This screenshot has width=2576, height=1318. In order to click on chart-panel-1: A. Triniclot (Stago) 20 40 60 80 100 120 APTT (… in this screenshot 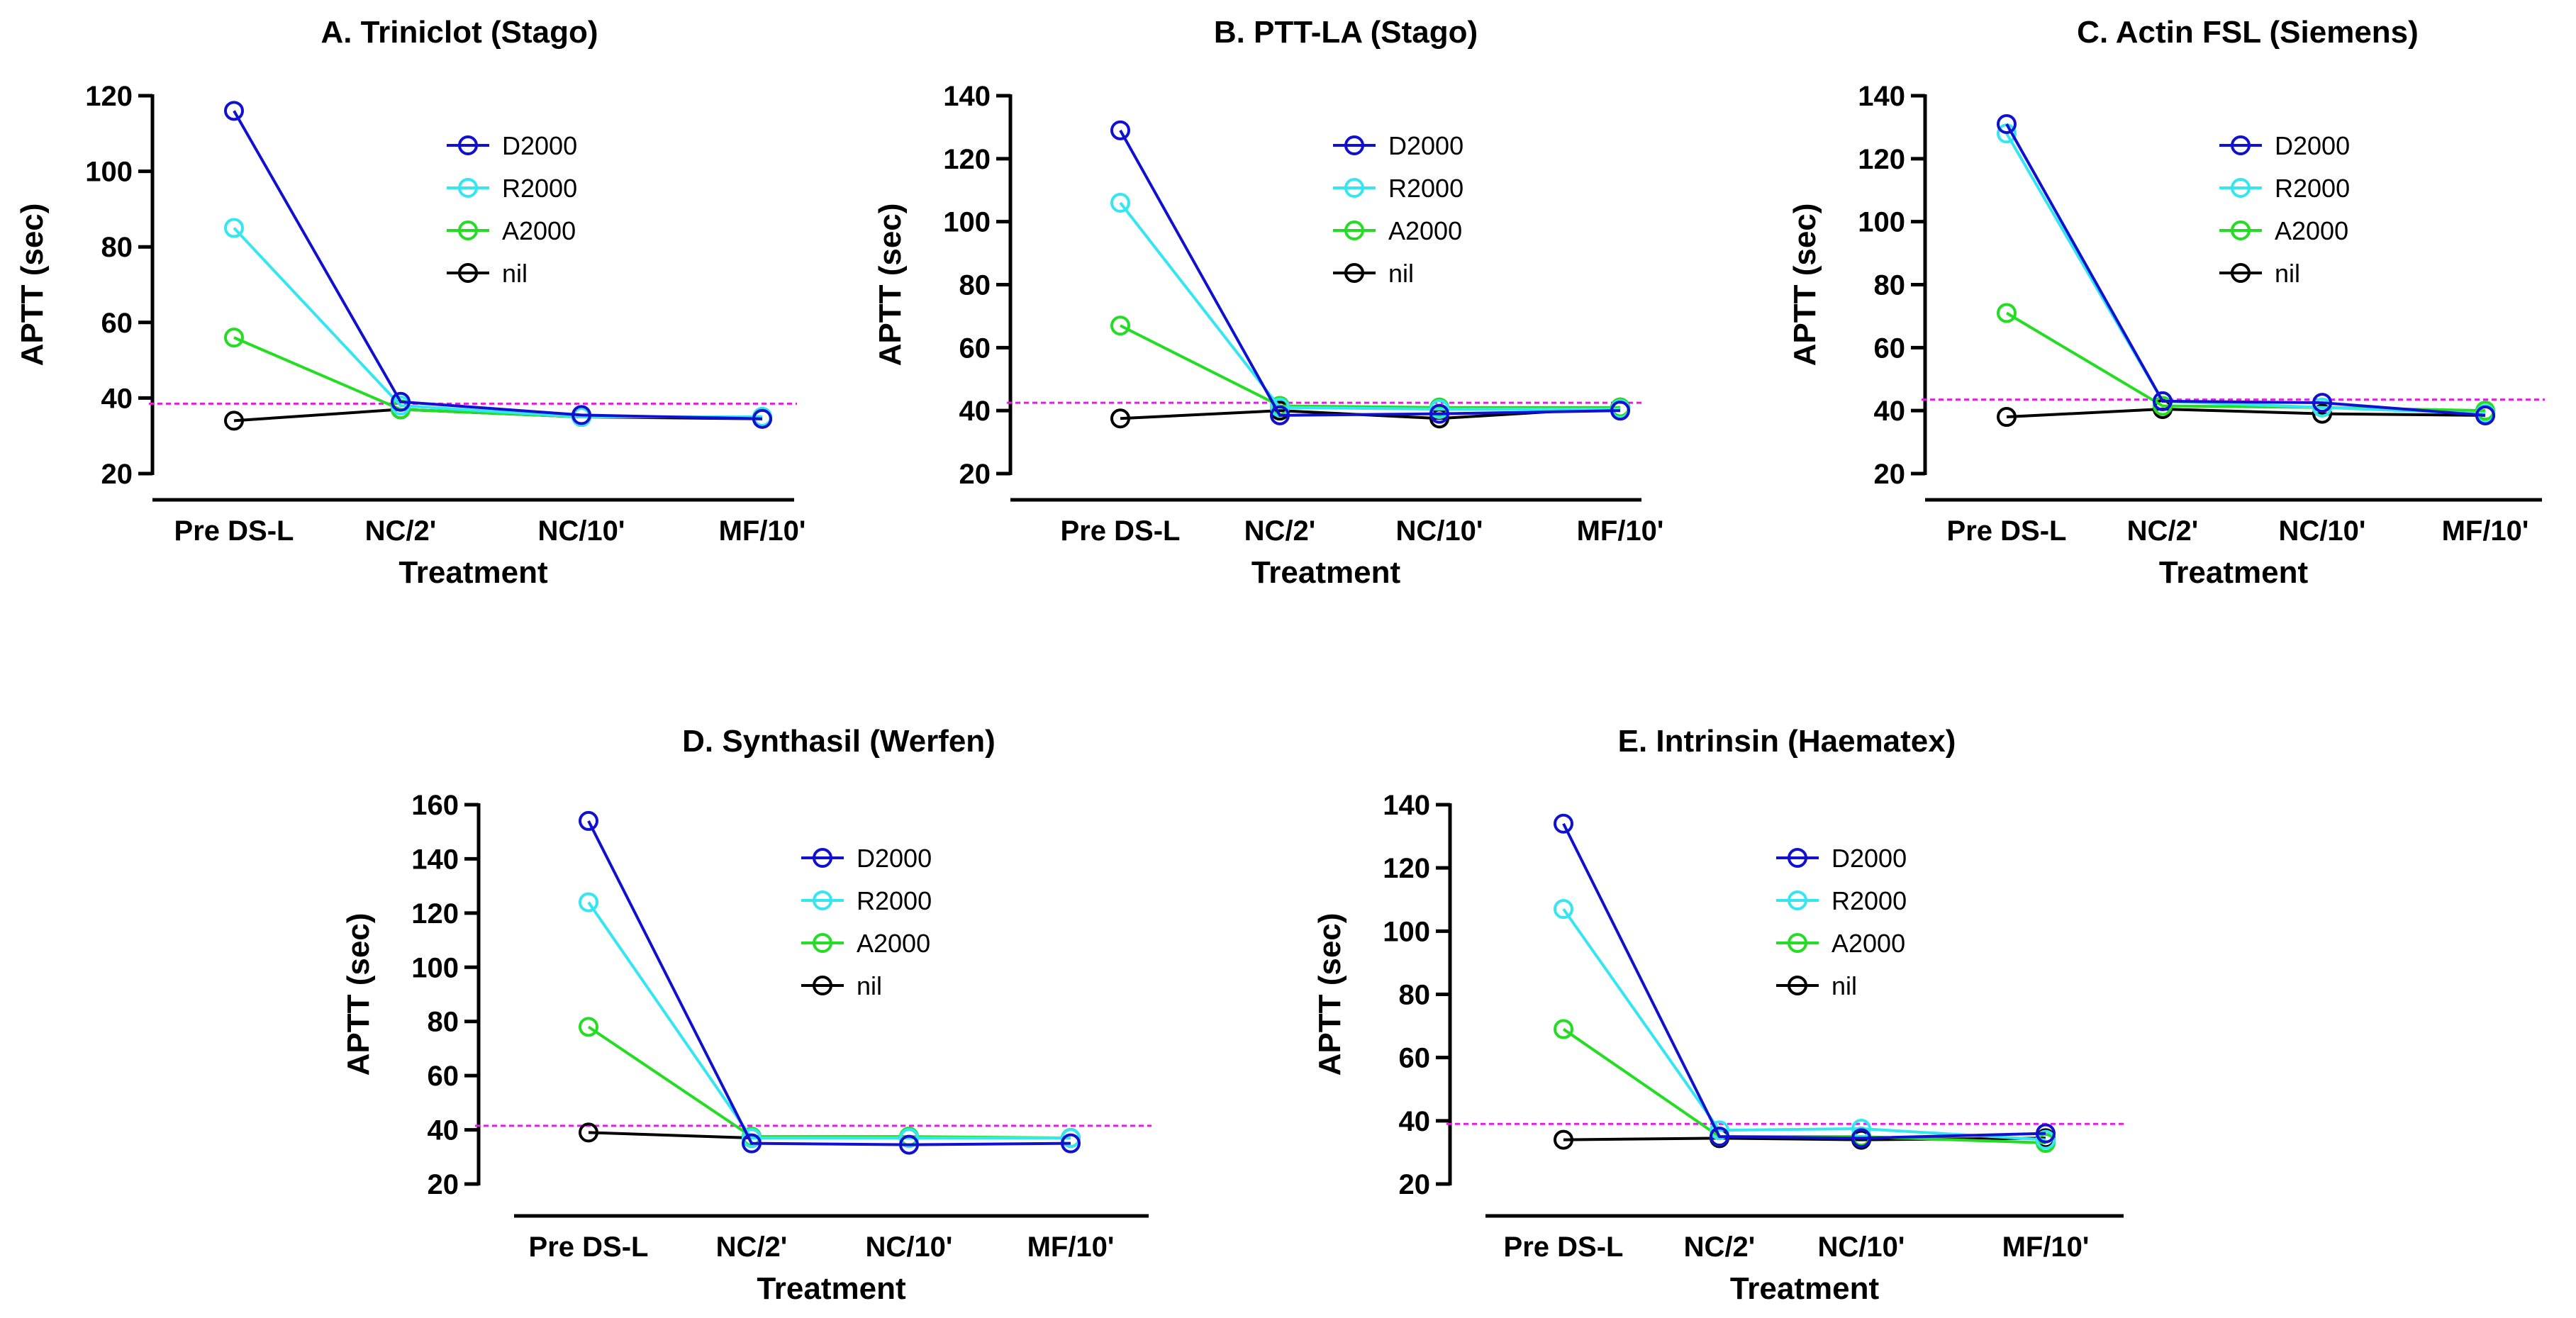, I will do `click(410, 302)`.